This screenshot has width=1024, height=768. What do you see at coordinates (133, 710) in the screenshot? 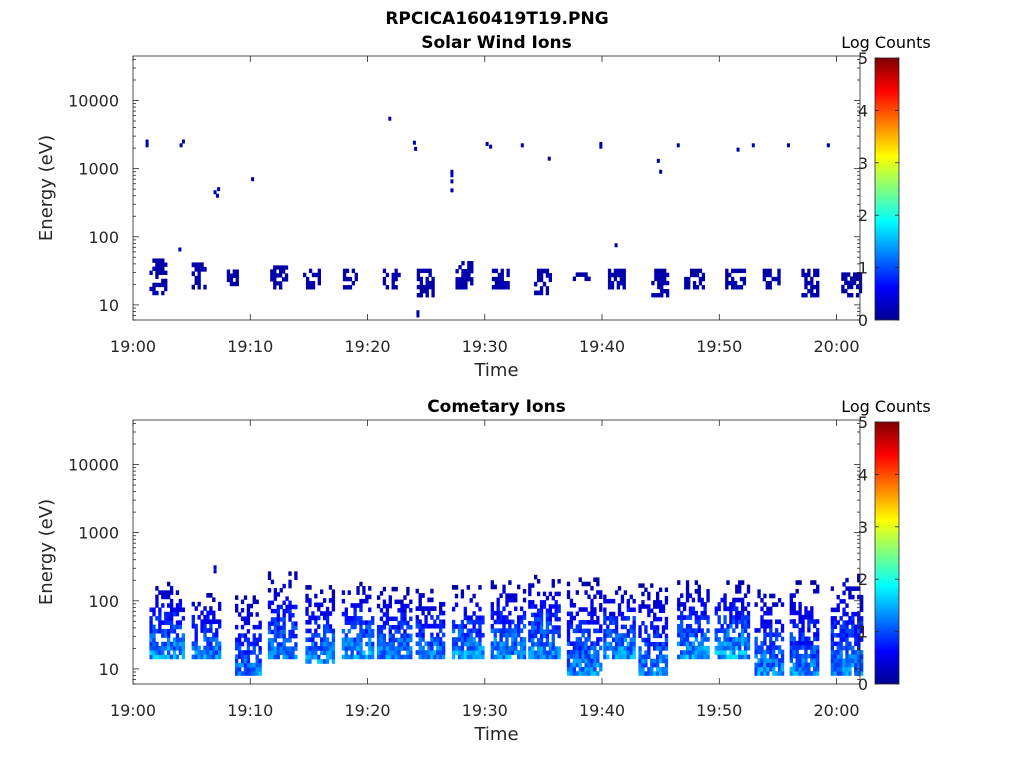
I see `x-tick-label: 19:00` at bounding box center [133, 710].